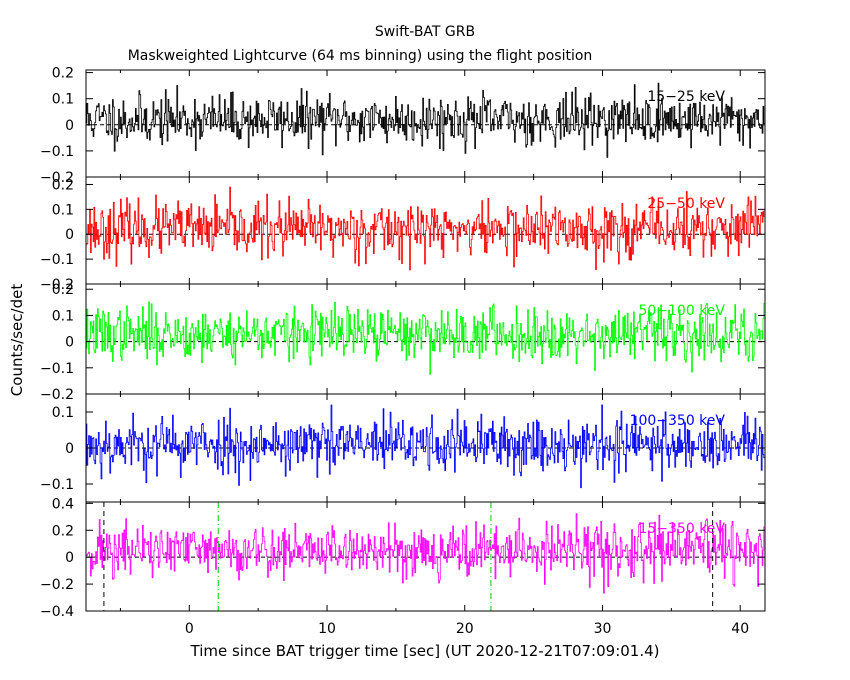  Describe the element at coordinates (678, 421) in the screenshot. I see `band-label: 100−350 keV` at that location.